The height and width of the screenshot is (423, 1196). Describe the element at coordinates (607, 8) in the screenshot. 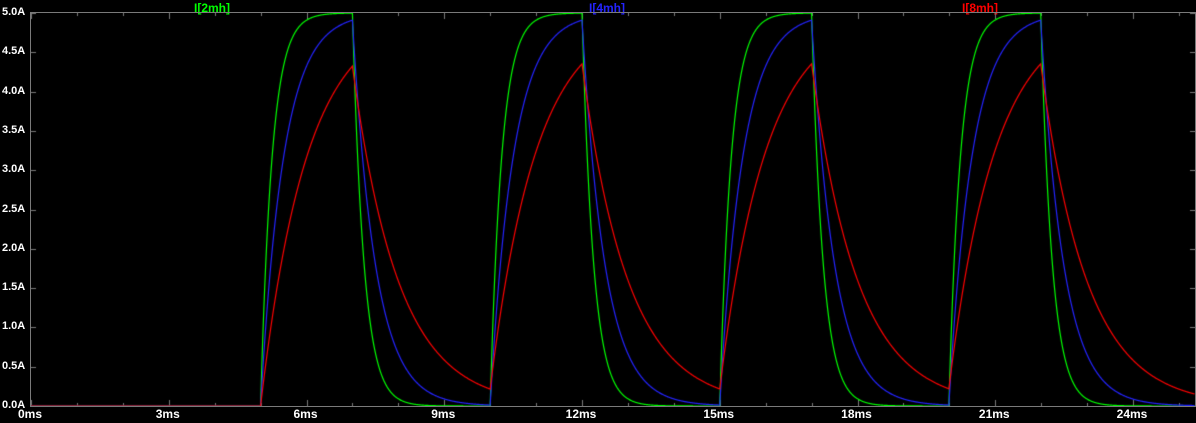

I see `legend-trace-4mh: I[4mh]` at that location.